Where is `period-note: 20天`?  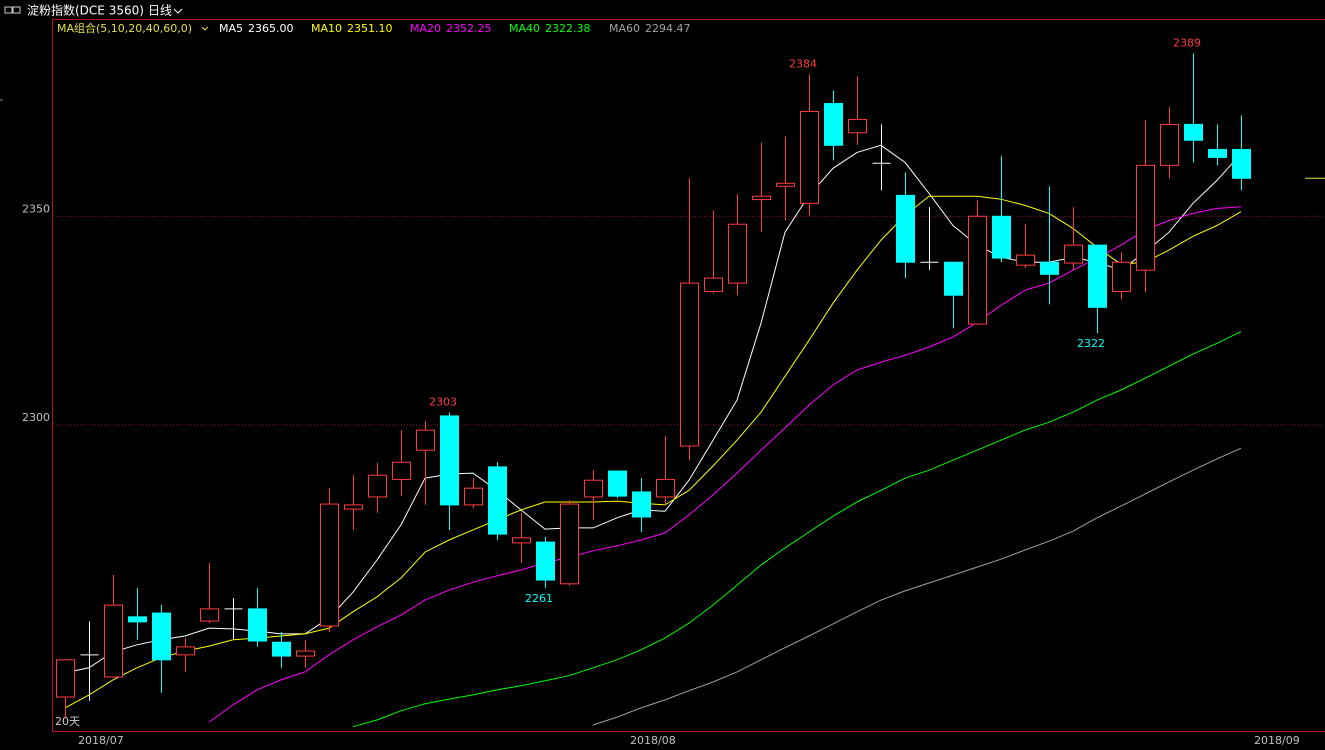 period-note: 20天 is located at coordinates (67, 721).